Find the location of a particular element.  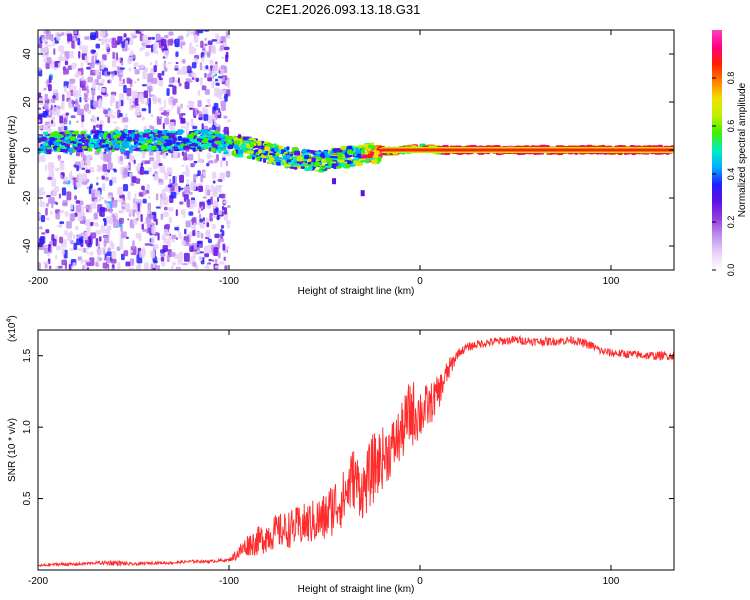

snr-y-scale-label: (x104) is located at coordinates (12, 328).